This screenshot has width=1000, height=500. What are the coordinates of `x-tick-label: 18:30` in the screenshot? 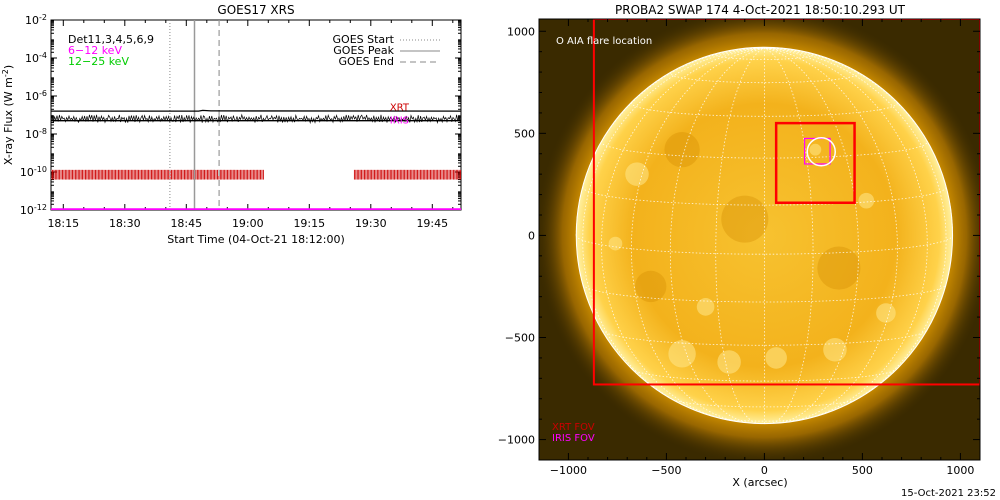 It's located at (125, 223).